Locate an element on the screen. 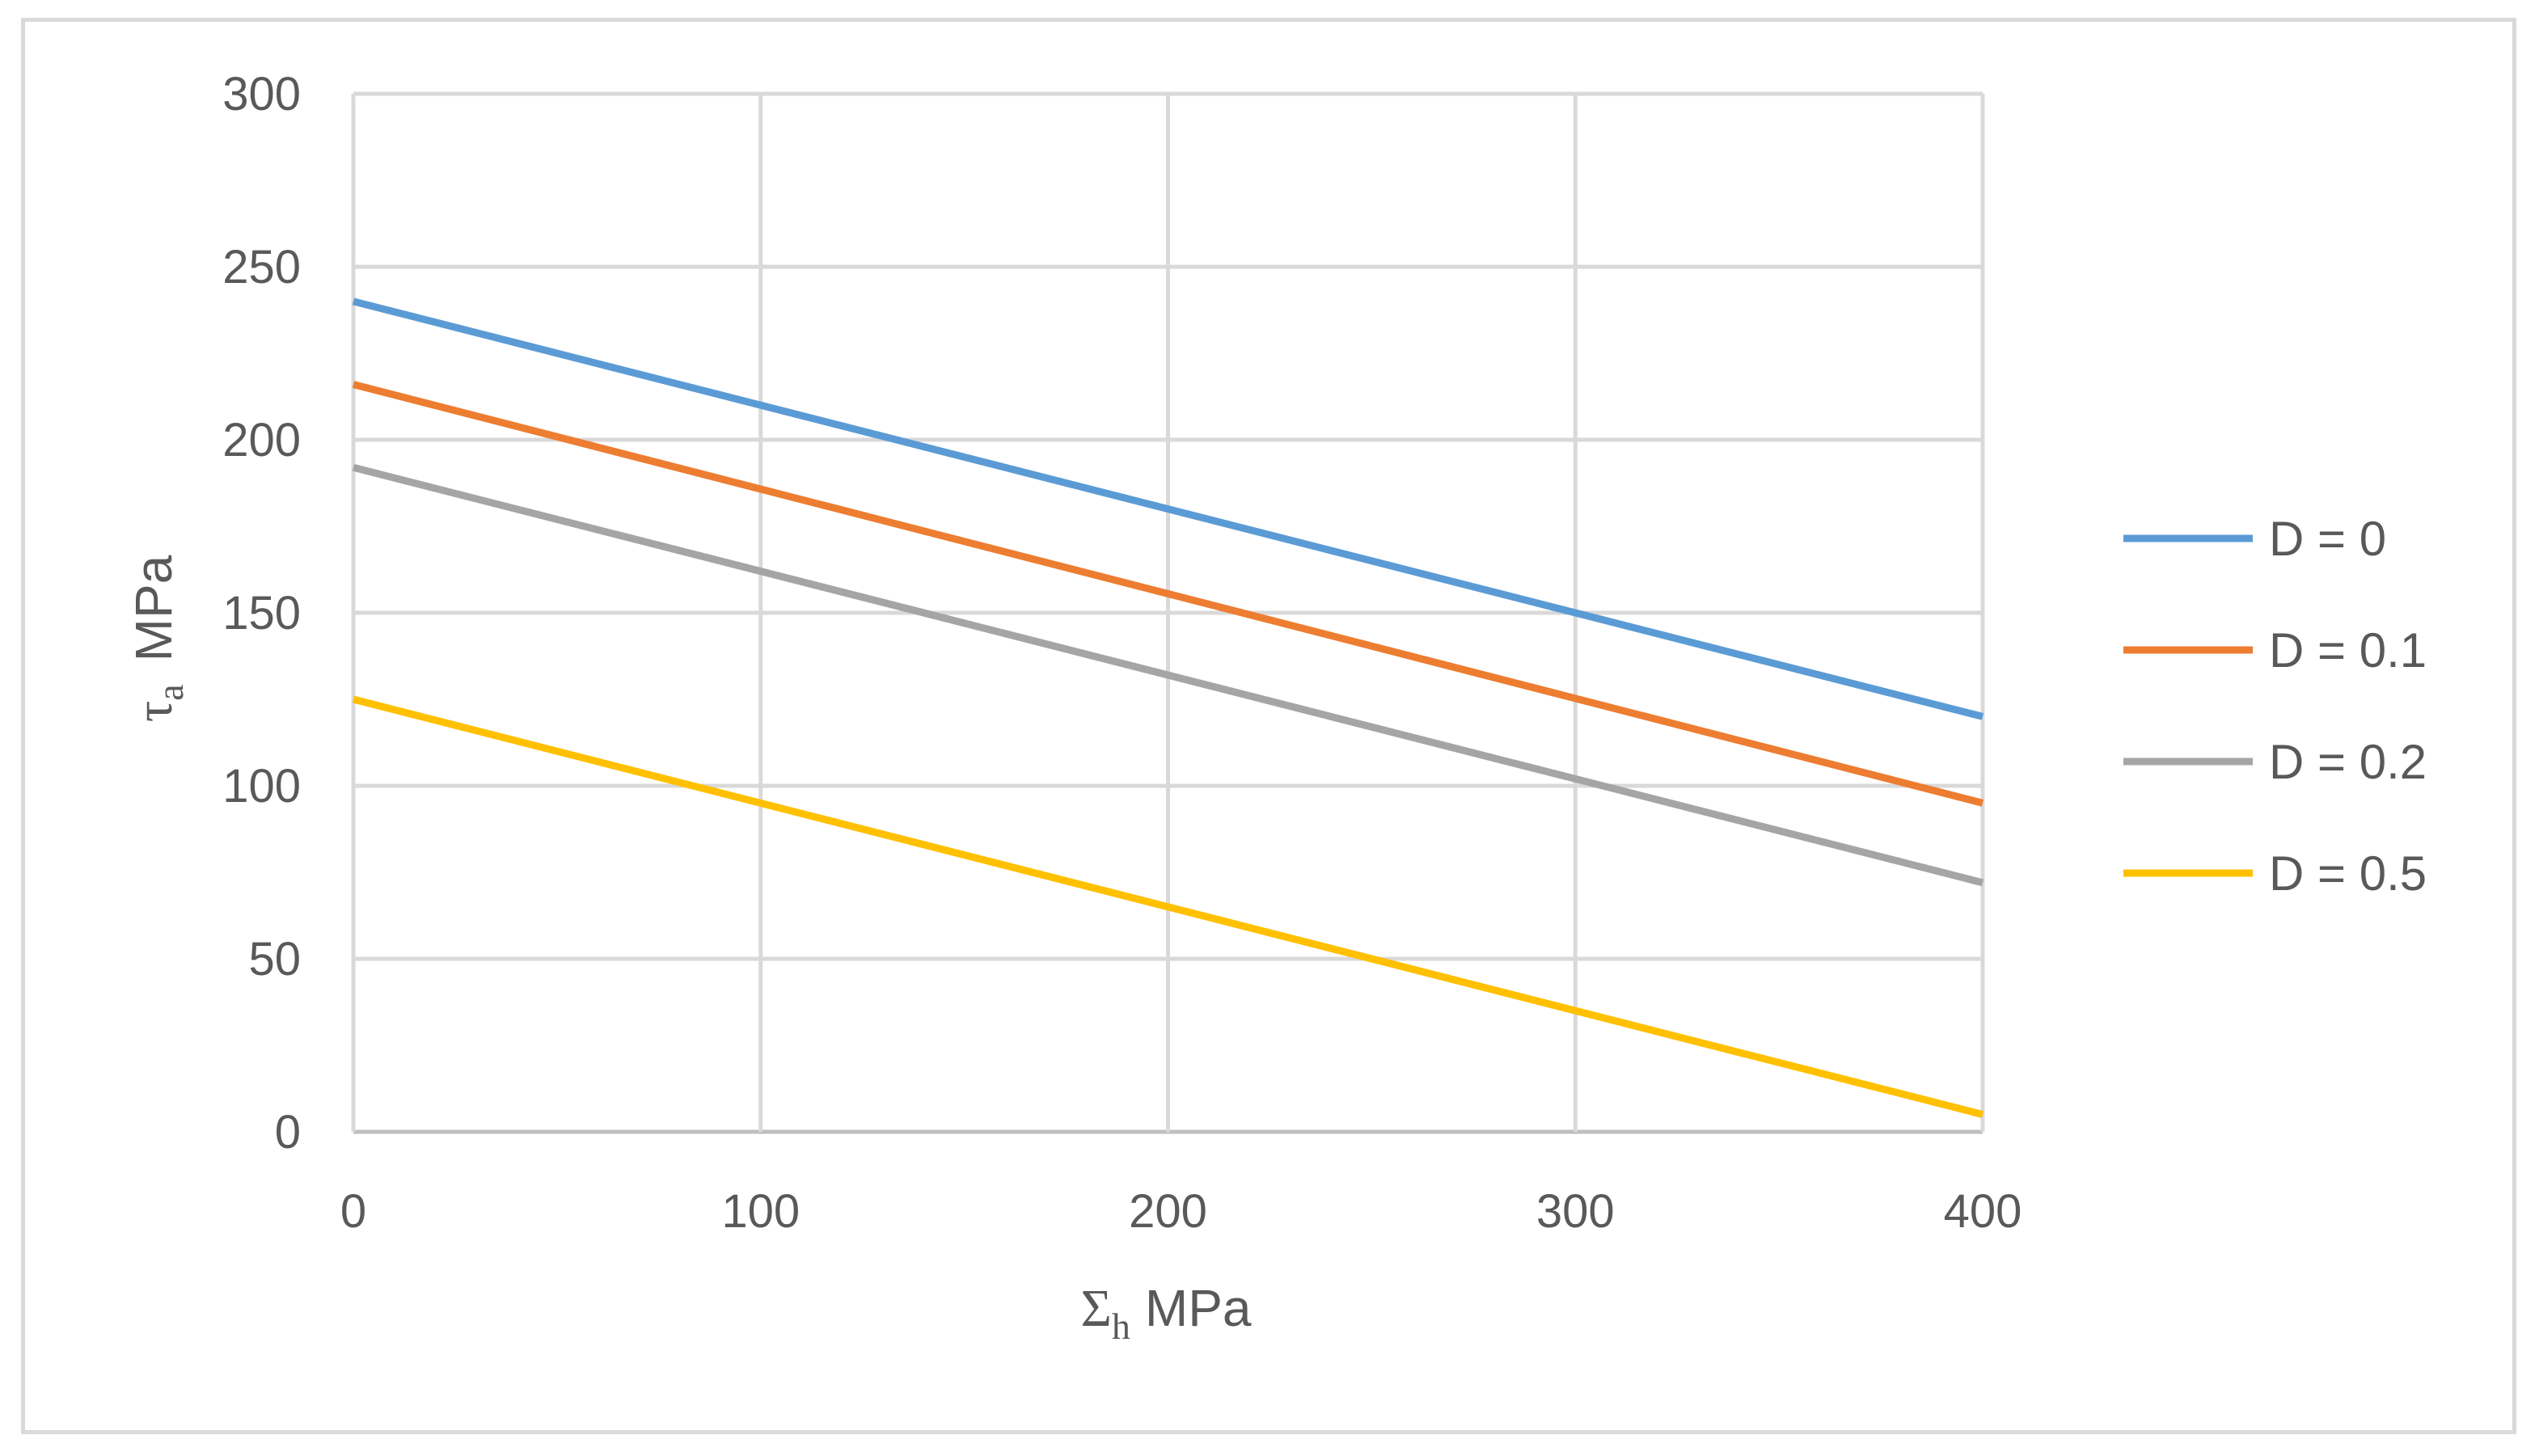 This screenshot has width=2539, height=1456. legend-label-0: D = 0 is located at coordinates (2327, 539).